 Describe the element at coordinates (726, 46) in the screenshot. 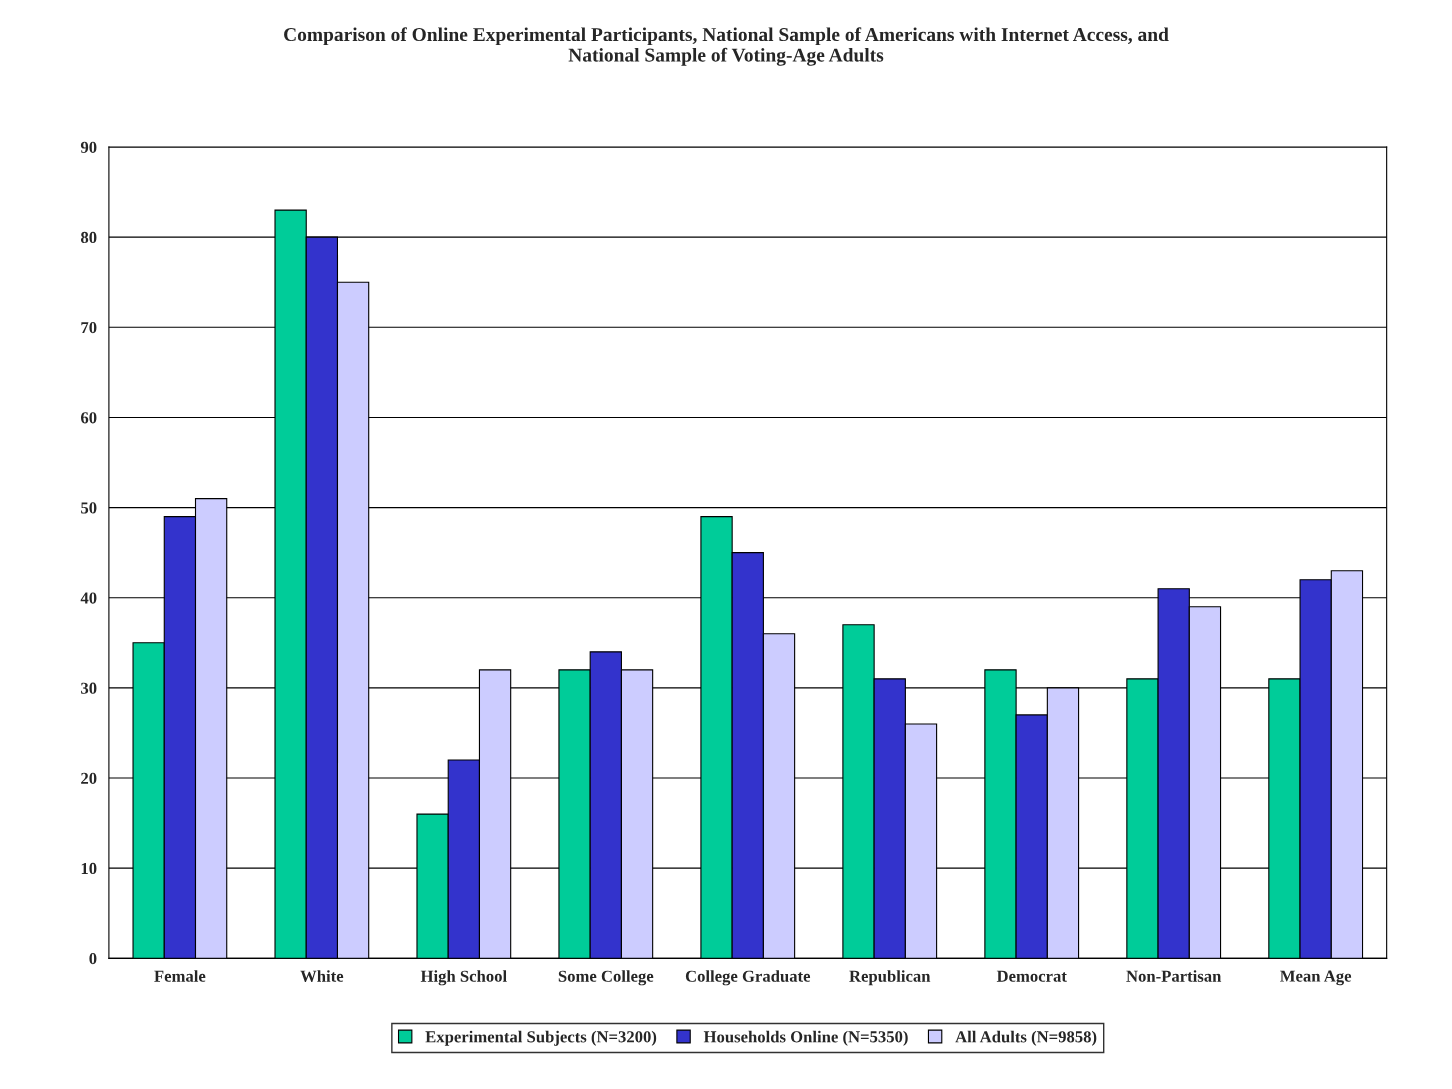

I see `chart-title: Comparison of Online Experimental Participants, National Sample of Americans with Internet Access, and National Sample of Voting-Age Adults` at that location.